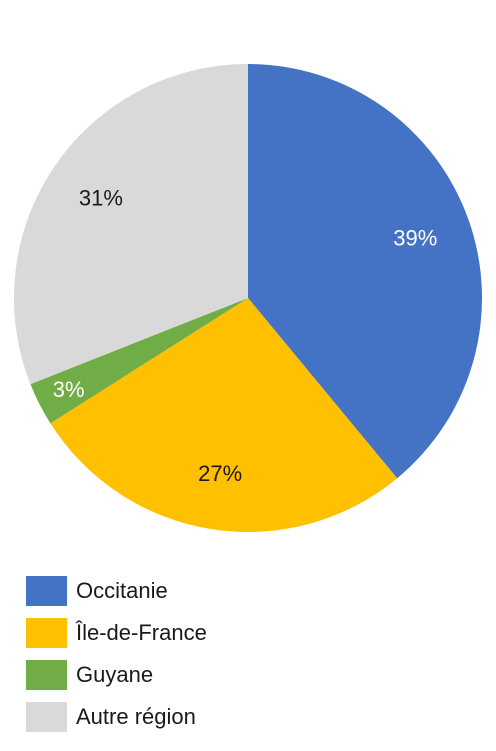 This screenshot has width=496, height=751. What do you see at coordinates (115, 674) in the screenshot?
I see `legend-label-guyane: Guyane` at bounding box center [115, 674].